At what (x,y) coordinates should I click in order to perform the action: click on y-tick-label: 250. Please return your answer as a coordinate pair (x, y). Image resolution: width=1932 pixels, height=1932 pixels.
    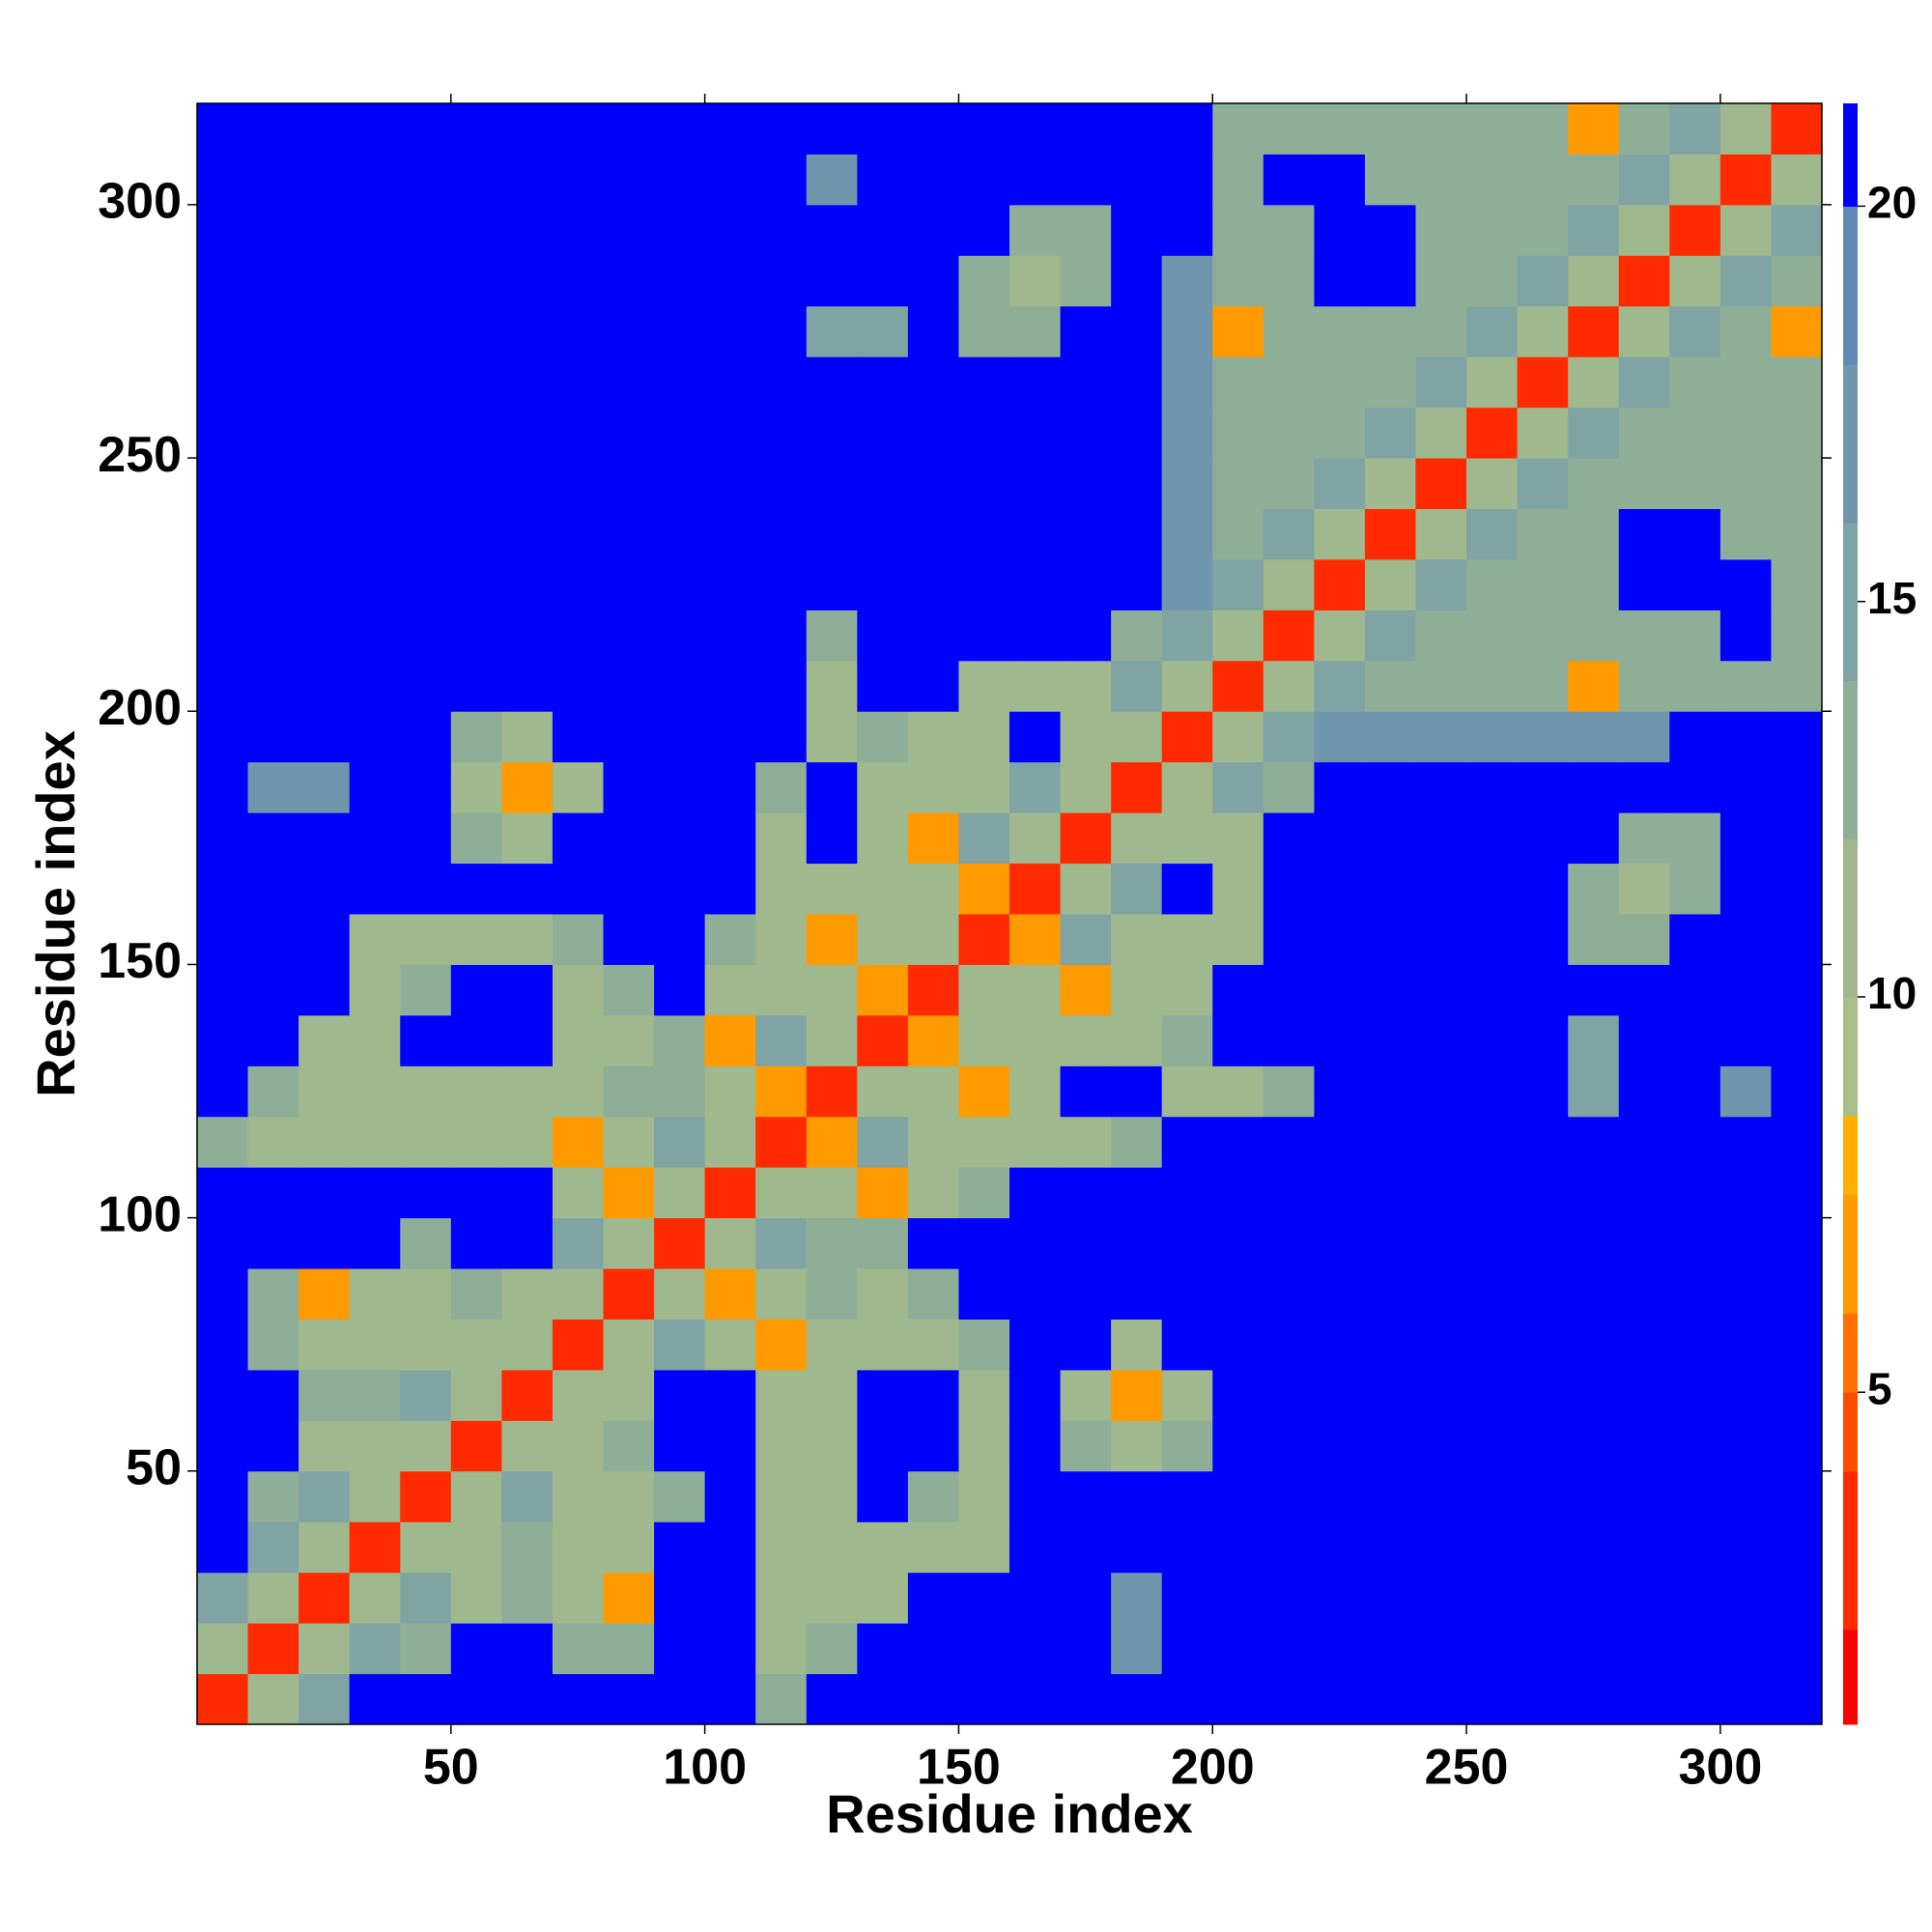
    Looking at the image, I should click on (140, 455).